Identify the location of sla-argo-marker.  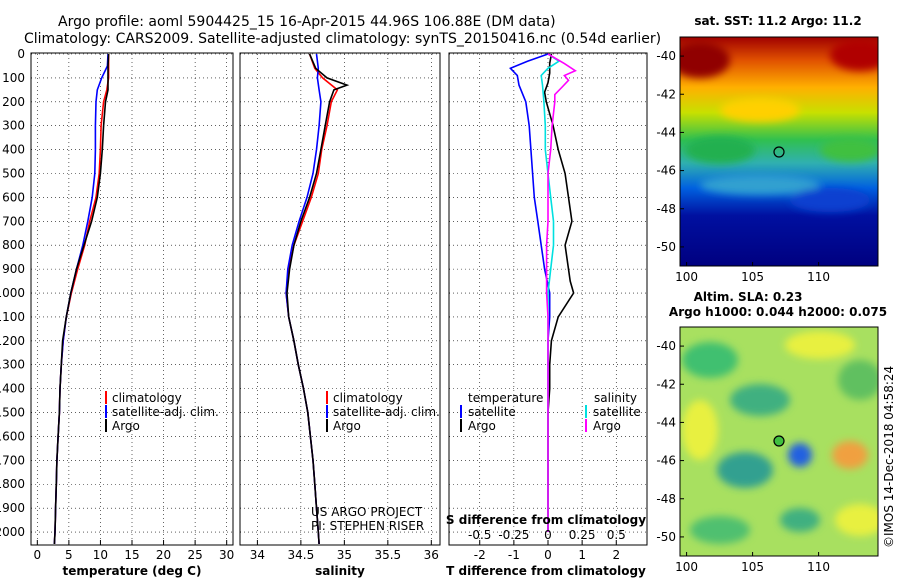
(779, 441).